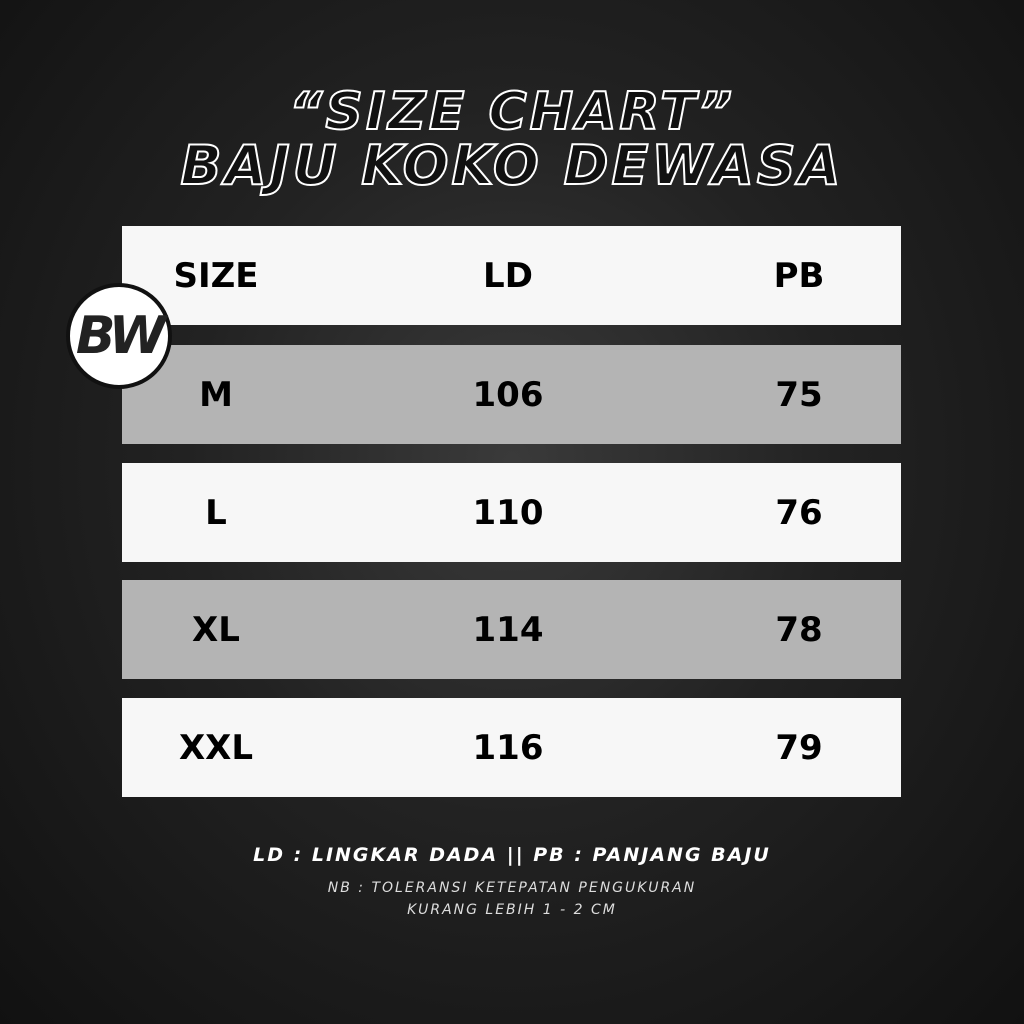 The height and width of the screenshot is (1024, 1024). I want to click on table-row: L 110 76, so click(511, 512).